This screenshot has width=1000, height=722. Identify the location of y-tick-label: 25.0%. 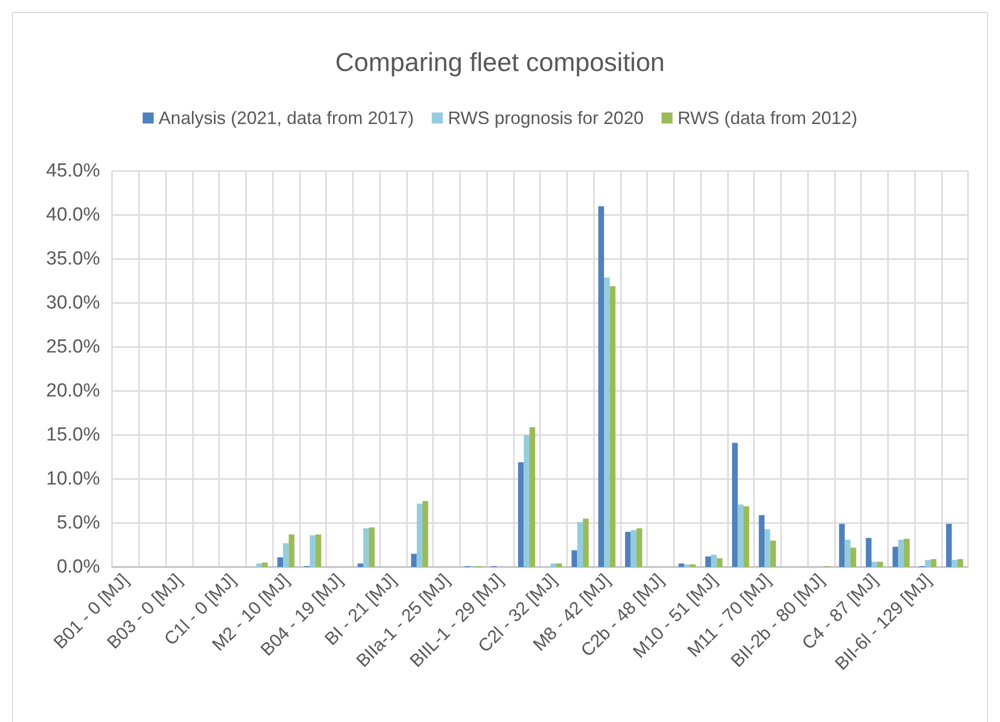
(73, 347).